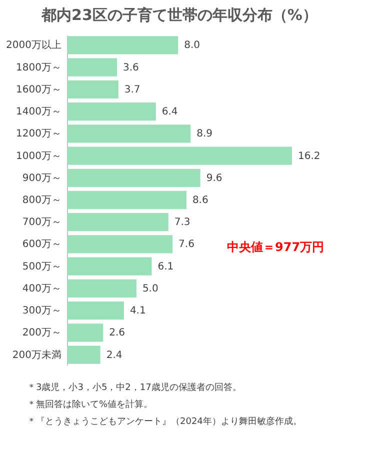 Image resolution: width=386 pixels, height=473 pixels. What do you see at coordinates (39, 134) in the screenshot?
I see `y-tick-label: 1200万～` at bounding box center [39, 134].